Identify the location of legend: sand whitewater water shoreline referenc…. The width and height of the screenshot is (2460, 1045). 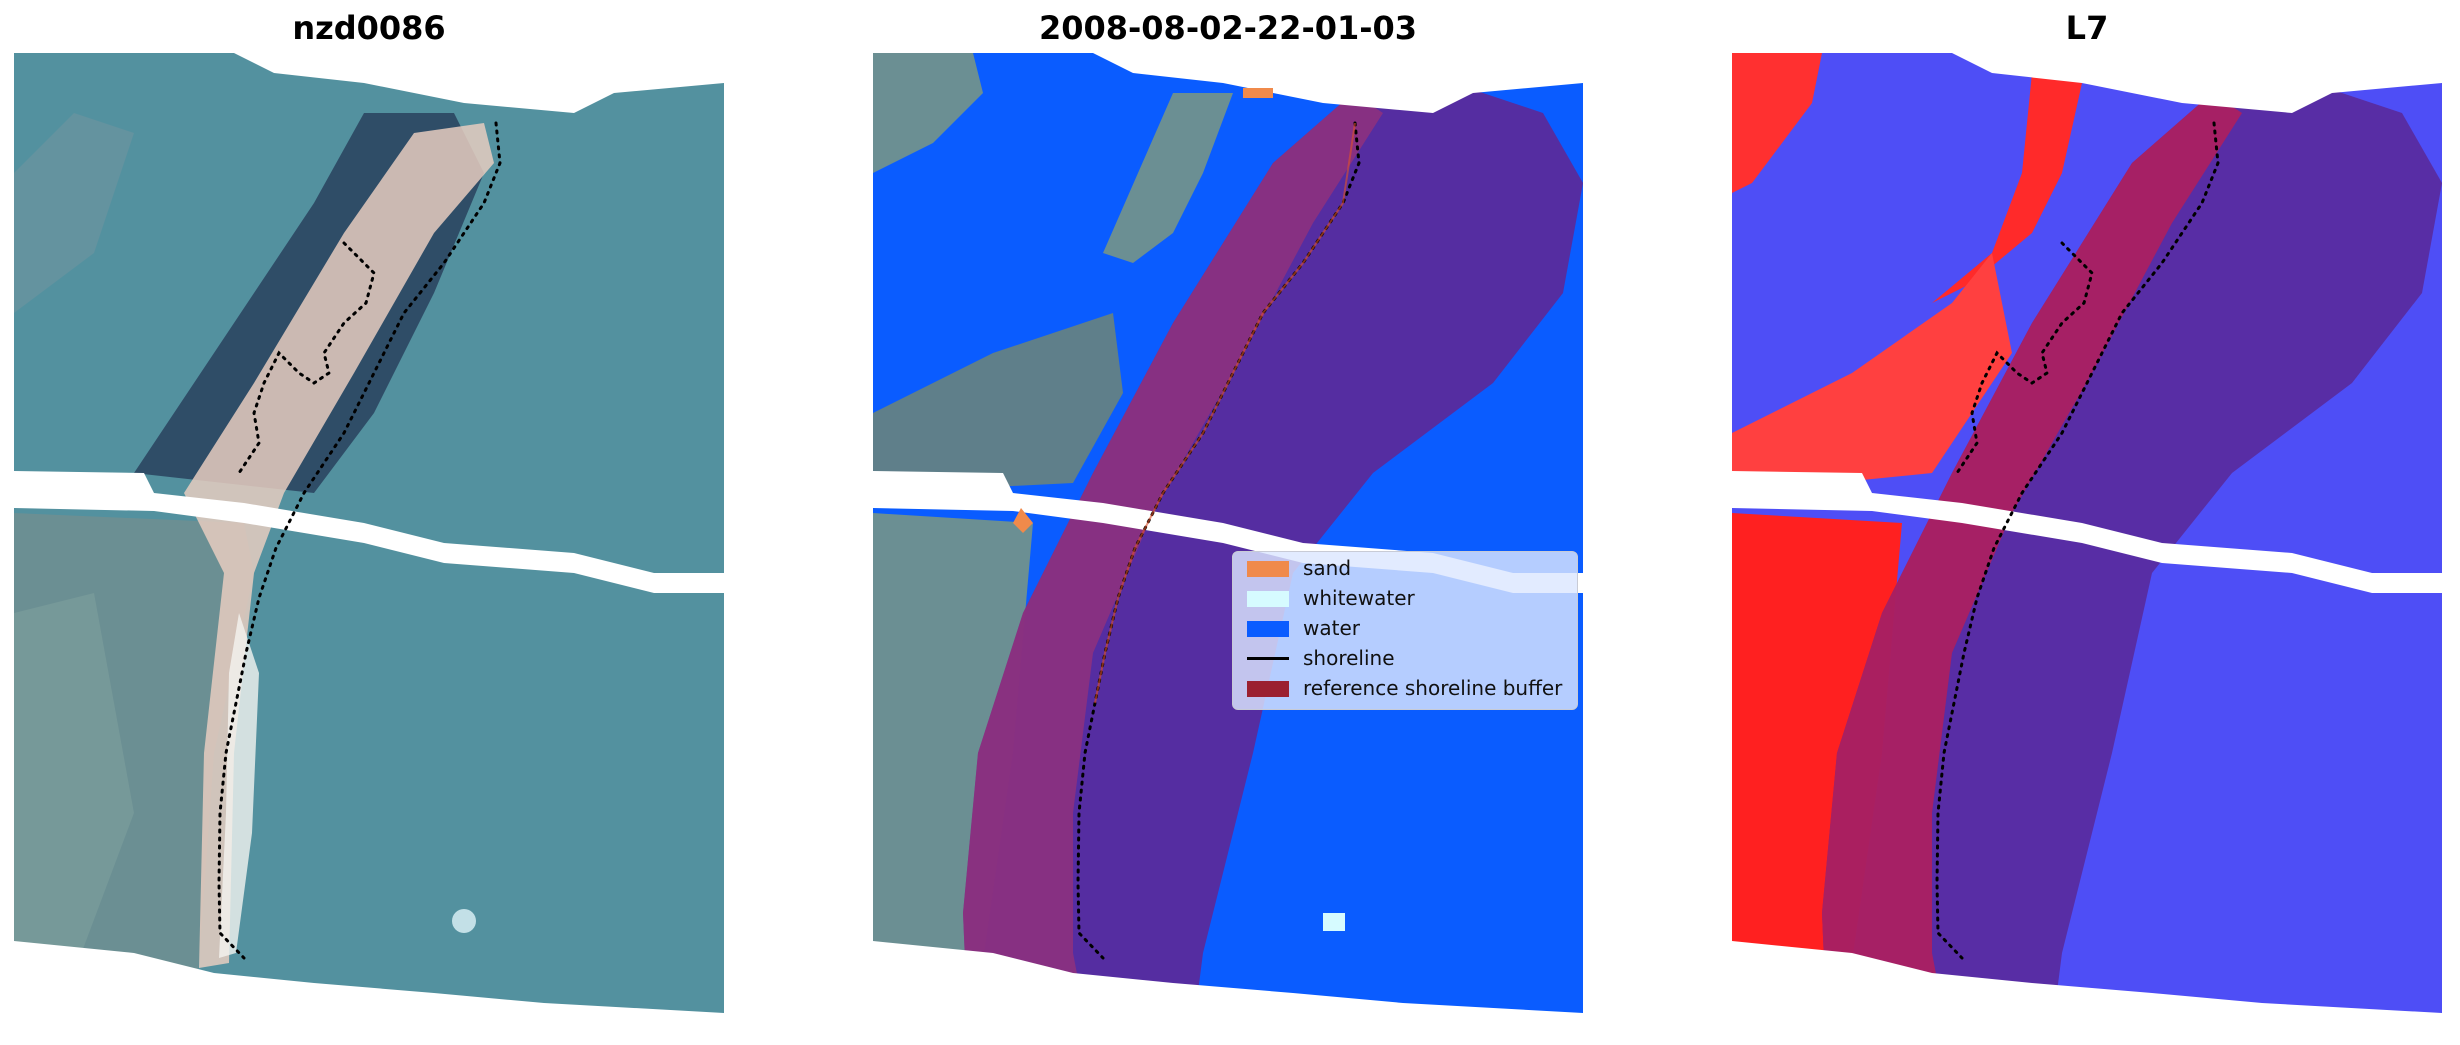
(1405, 630).